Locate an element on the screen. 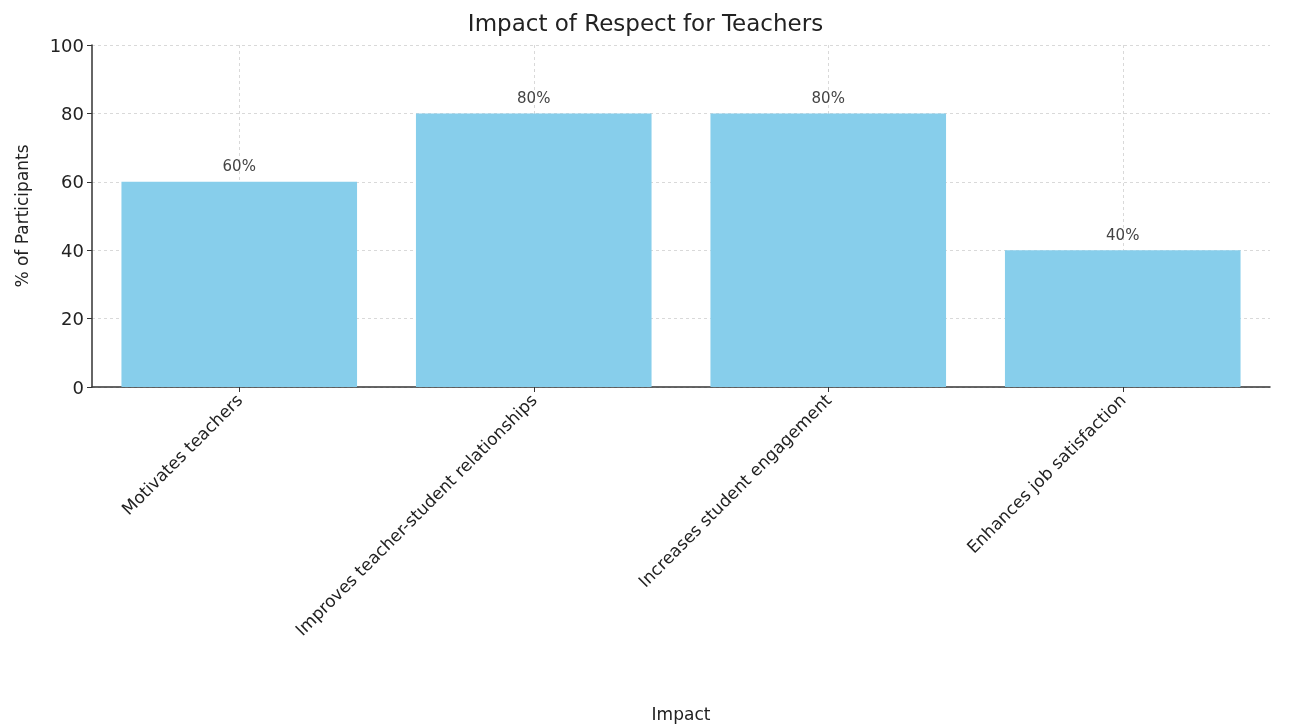  chart-title: Impact of Respect for Teachers is located at coordinates (645, 22).